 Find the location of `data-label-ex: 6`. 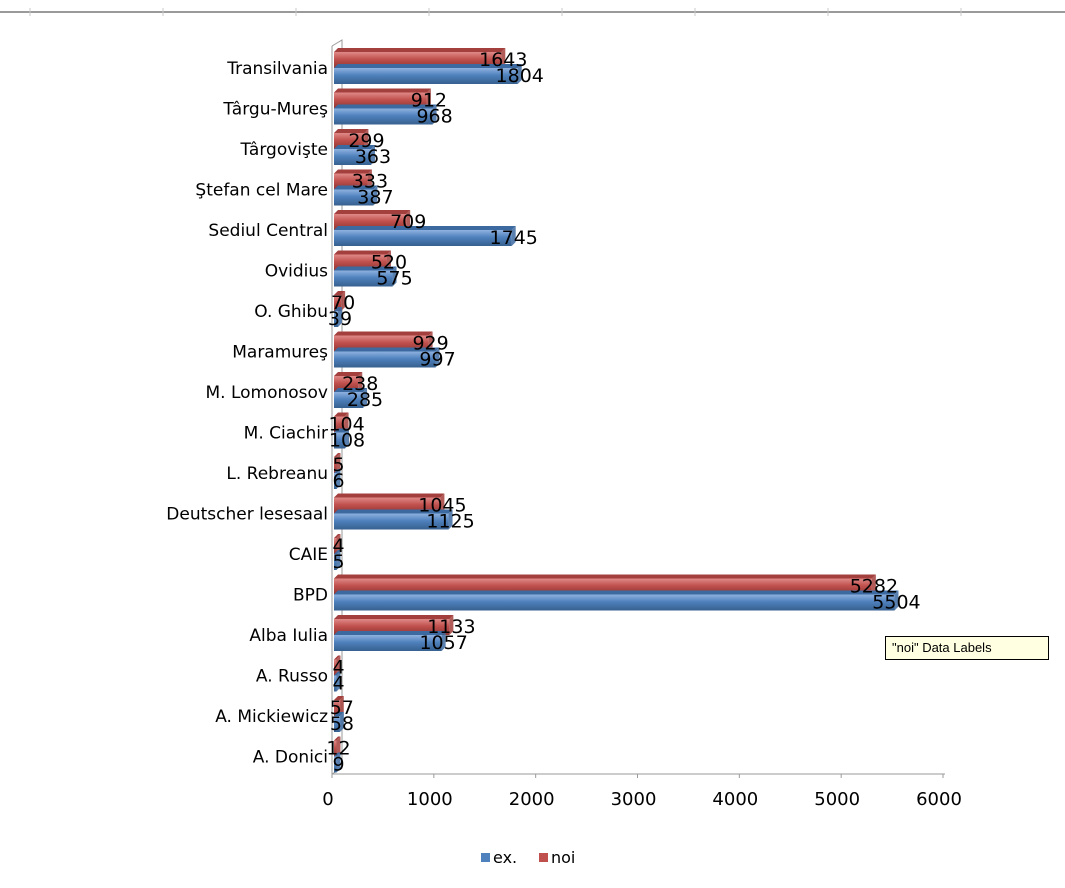

data-label-ex: 6 is located at coordinates (338, 481).